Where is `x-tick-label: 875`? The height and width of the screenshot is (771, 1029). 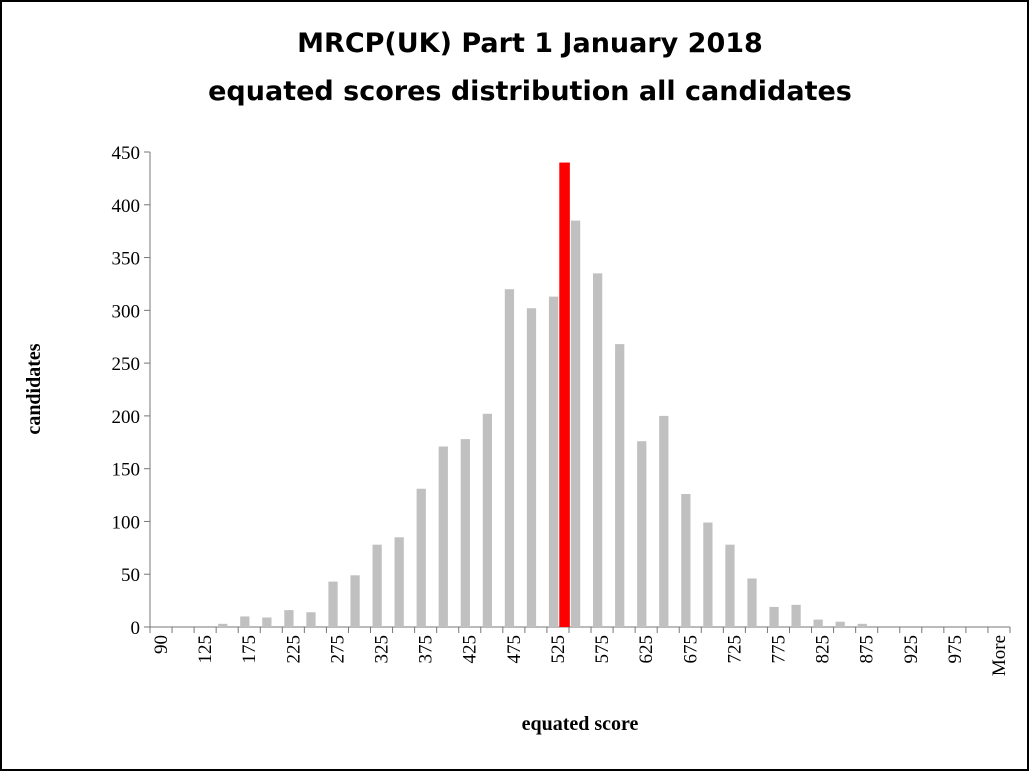 x-tick-label: 875 is located at coordinates (867, 649).